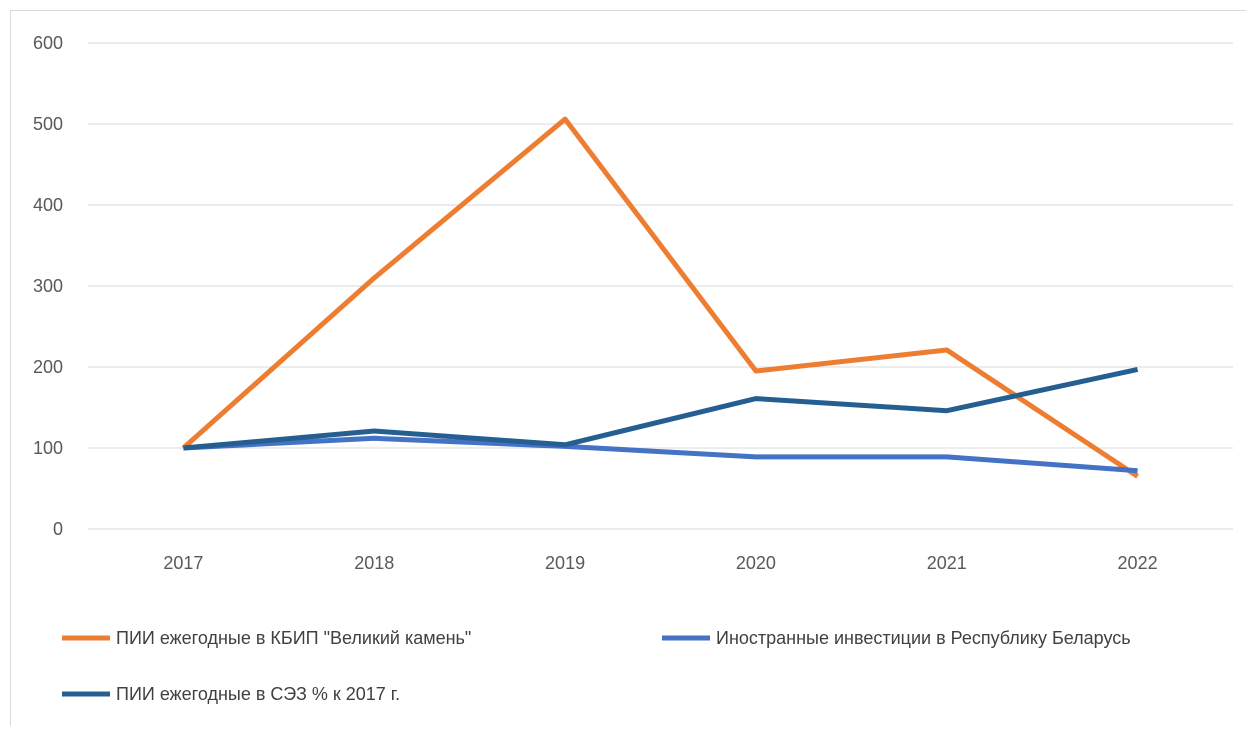 The image size is (1249, 729). I want to click on y-axis: 0 100 200 300 400 500 600, so click(48, 286).